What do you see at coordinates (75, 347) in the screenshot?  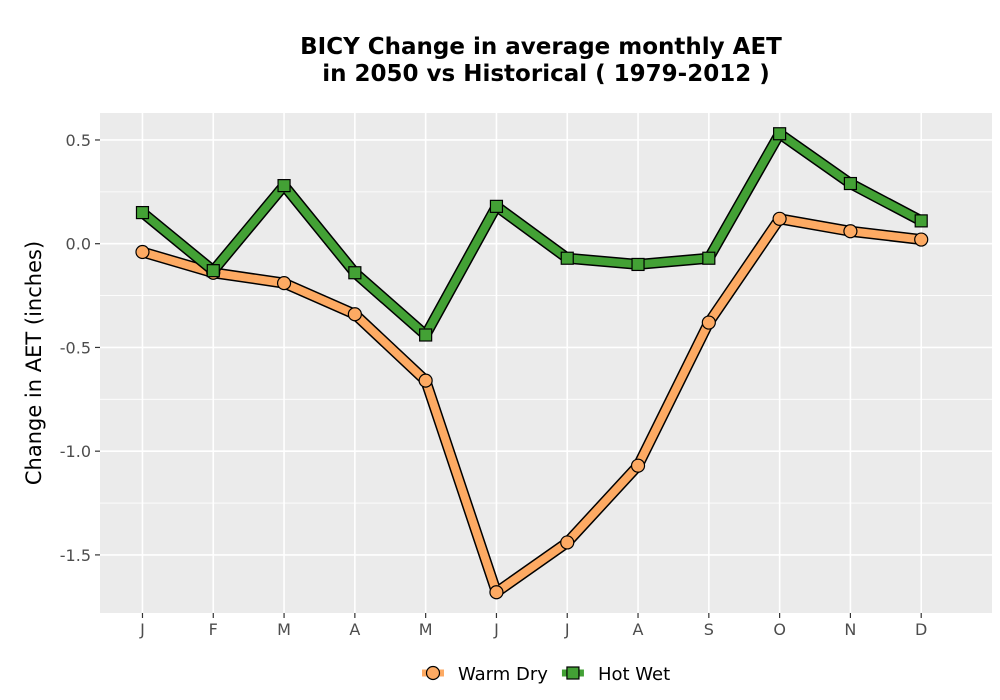 I see `y-tick-label: -0.5` at bounding box center [75, 347].